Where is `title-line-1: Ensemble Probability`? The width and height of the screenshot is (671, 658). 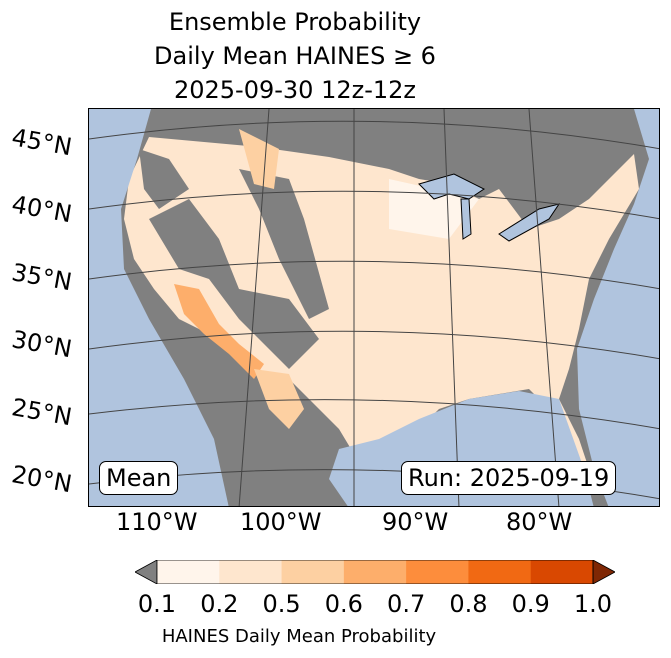 title-line-1: Ensemble Probability is located at coordinates (295, 22).